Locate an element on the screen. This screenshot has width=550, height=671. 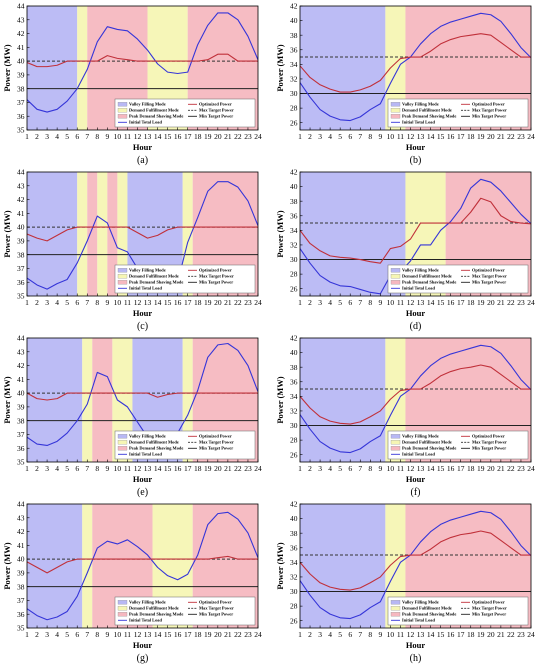
panel-label: (a) is located at coordinates (142, 160).